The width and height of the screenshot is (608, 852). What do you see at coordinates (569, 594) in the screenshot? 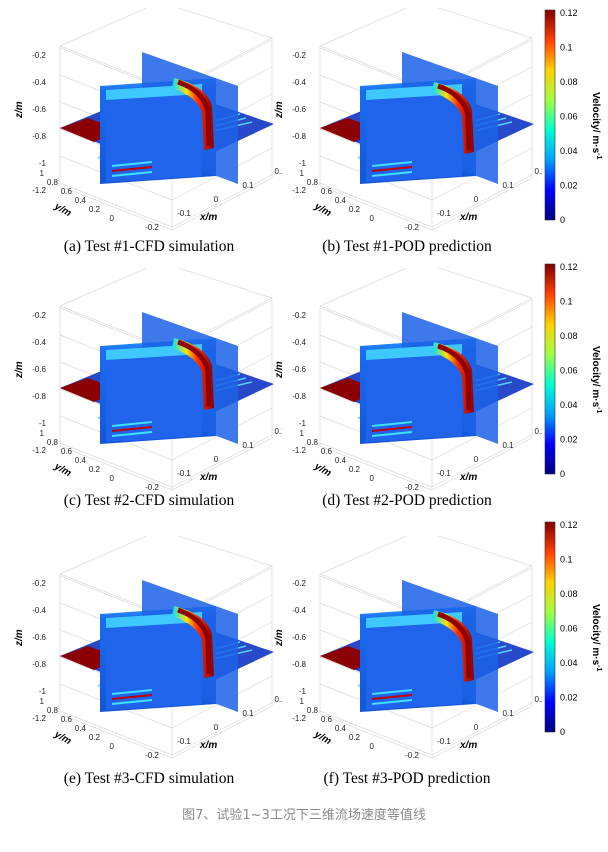
I see `colorbar-tick-label: 0.08` at bounding box center [569, 594].